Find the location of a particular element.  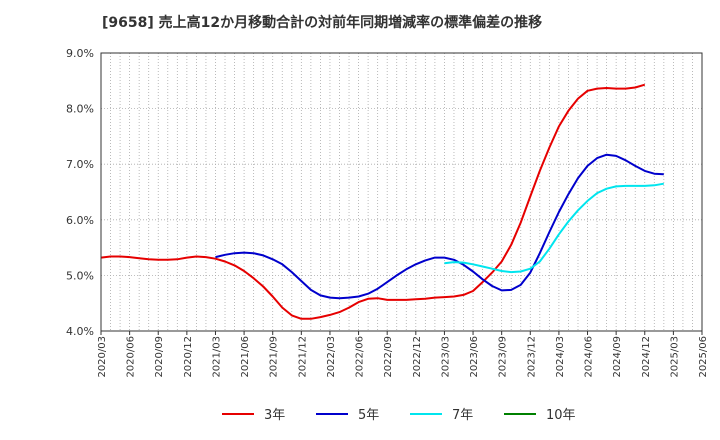

x-tick-label: 2023/09 is located at coordinates (503, 357).